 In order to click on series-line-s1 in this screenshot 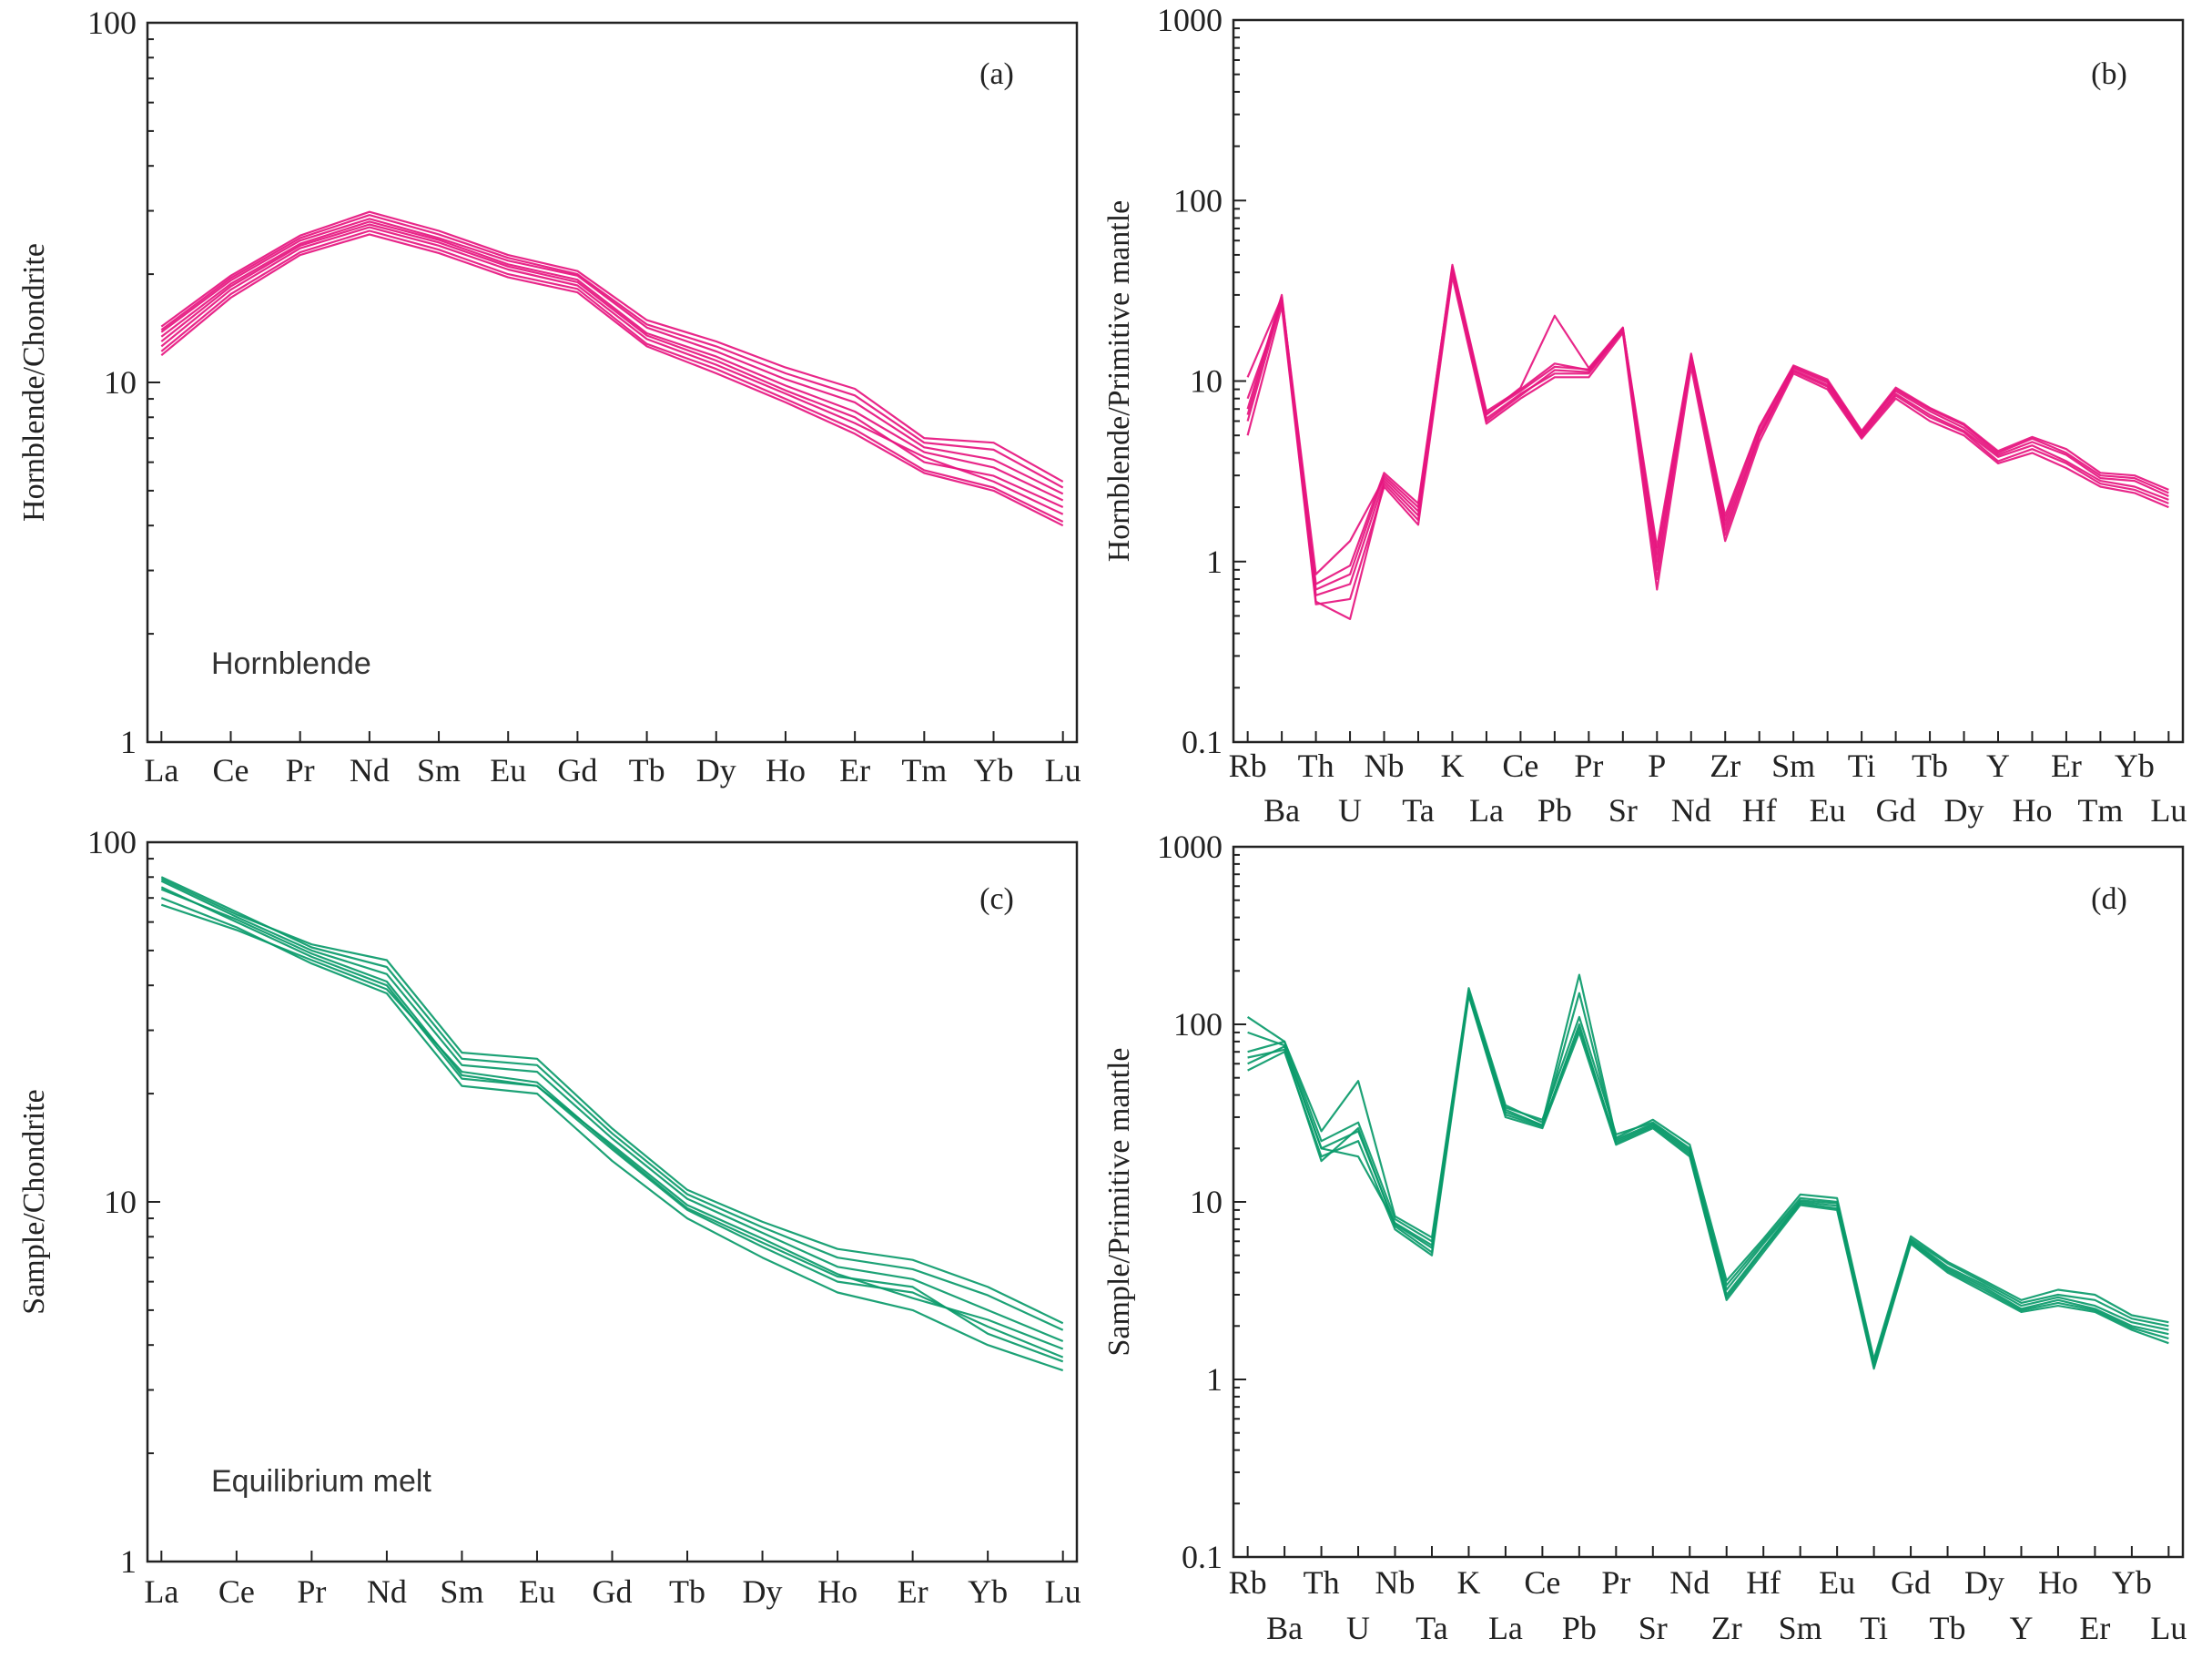, I will do `click(612, 1122)`.